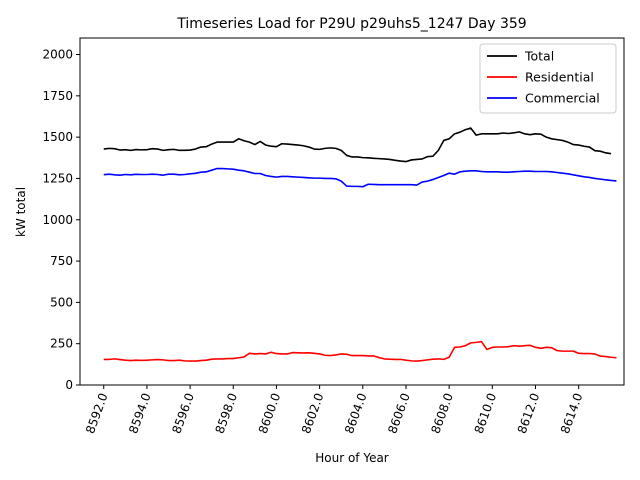 Image resolution: width=640 pixels, height=480 pixels. What do you see at coordinates (360, 177) in the screenshot?
I see `series-line-commercial` at bounding box center [360, 177].